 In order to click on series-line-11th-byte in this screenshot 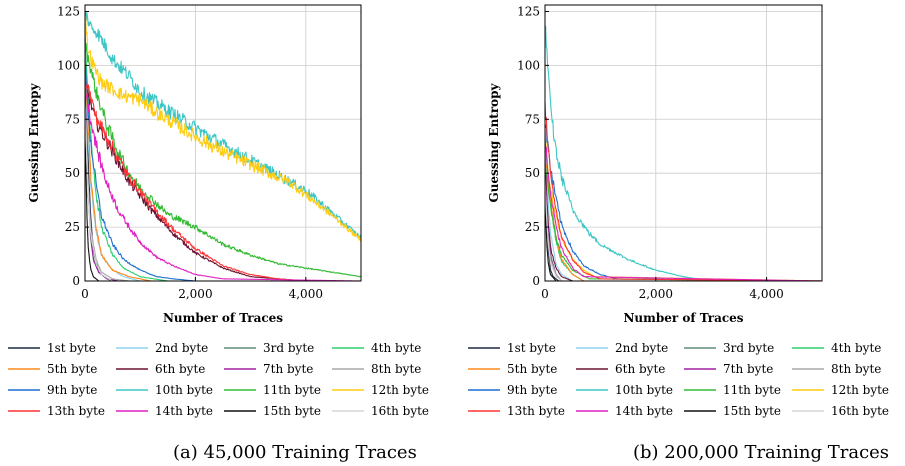, I will do `click(683, 222)`.